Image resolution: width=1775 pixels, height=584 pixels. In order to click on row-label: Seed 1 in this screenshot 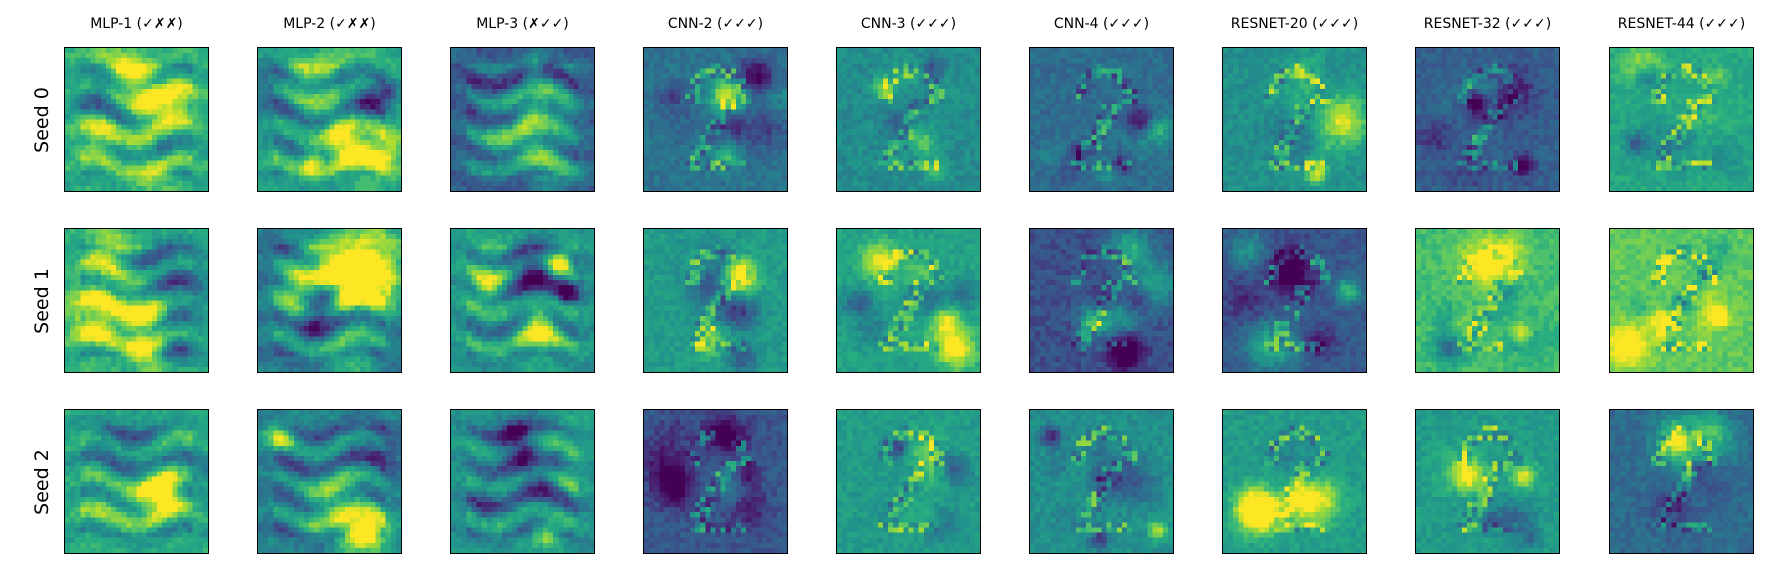, I will do `click(42, 301)`.